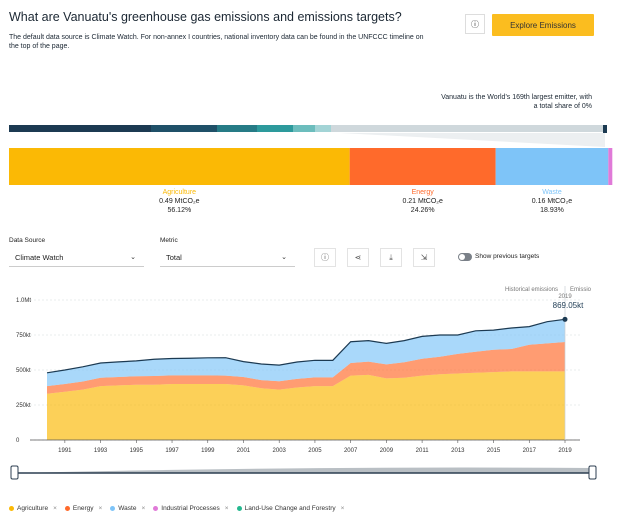 The width and height of the screenshot is (633, 519). Describe the element at coordinates (101, 451) in the screenshot. I see `x-tick-label: 1993` at that location.